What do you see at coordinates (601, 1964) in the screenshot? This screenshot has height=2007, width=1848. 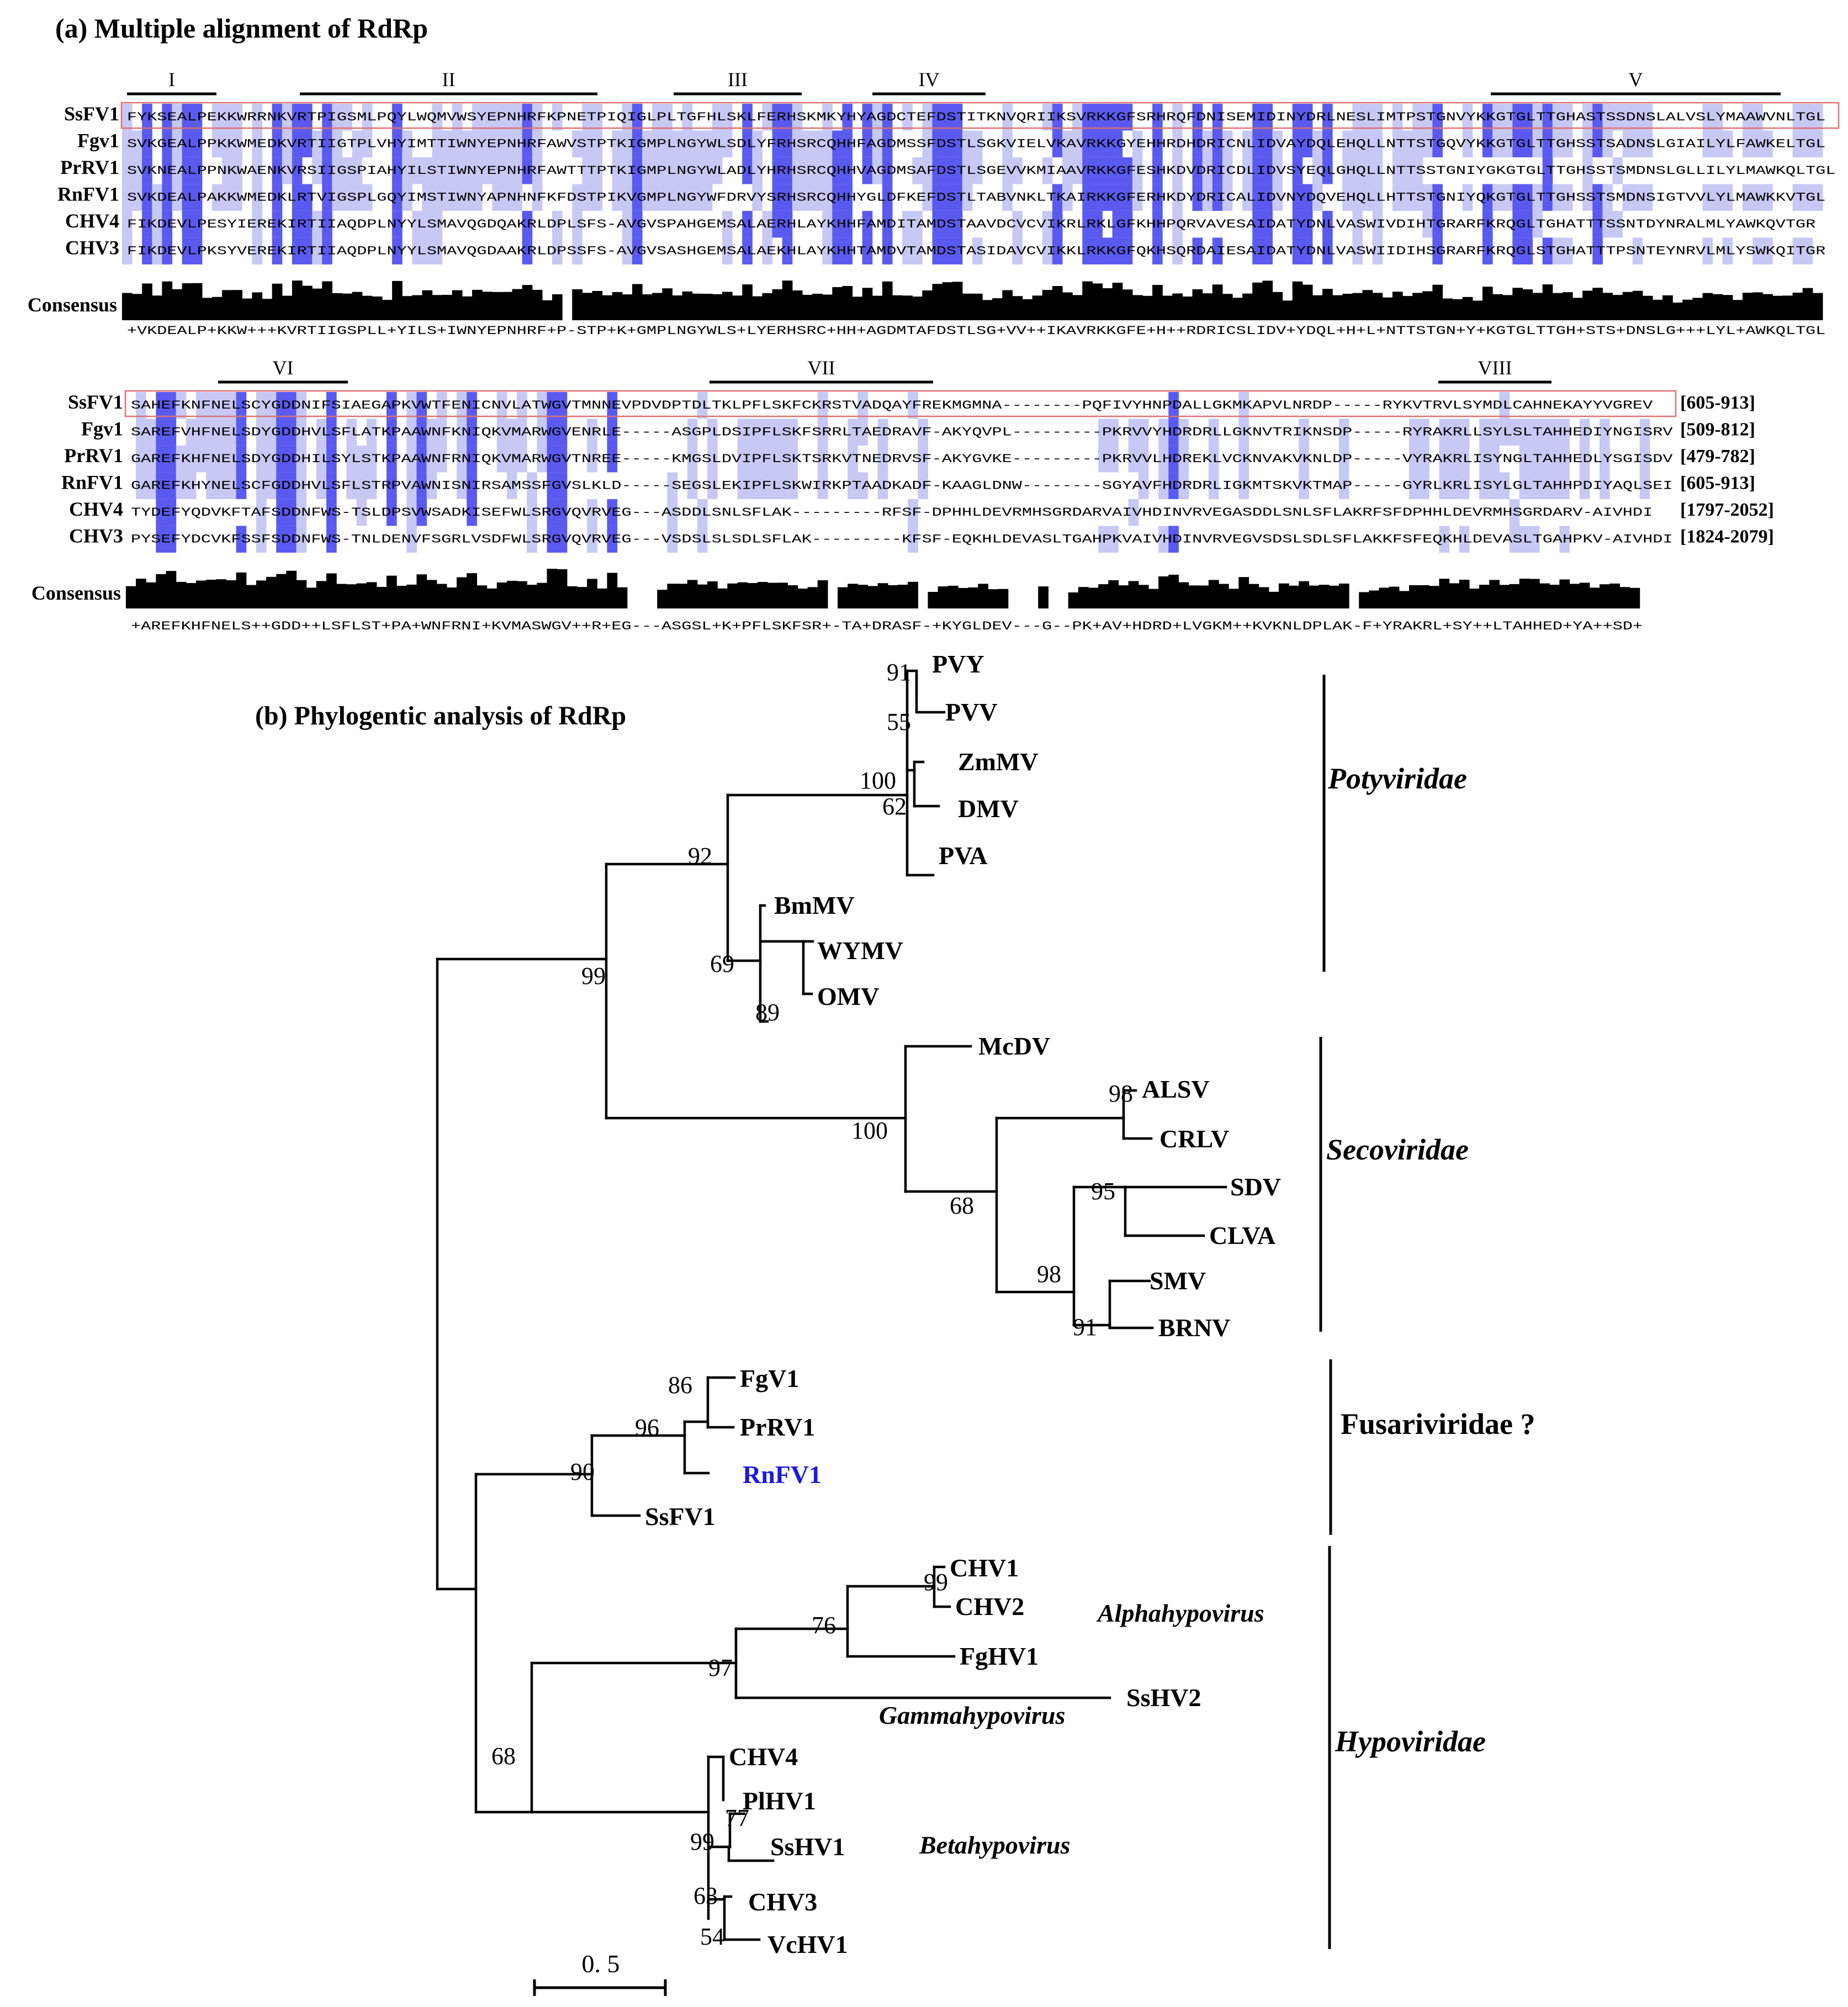 I see `scale-label: 0. 5` at bounding box center [601, 1964].